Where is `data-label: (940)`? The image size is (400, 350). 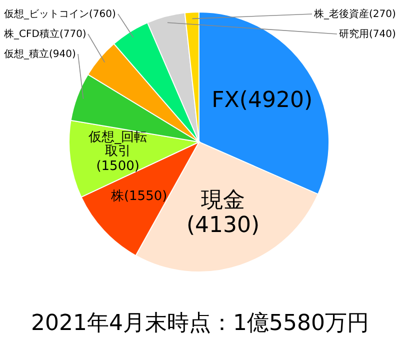 data-label: (940) is located at coordinates (62, 54).